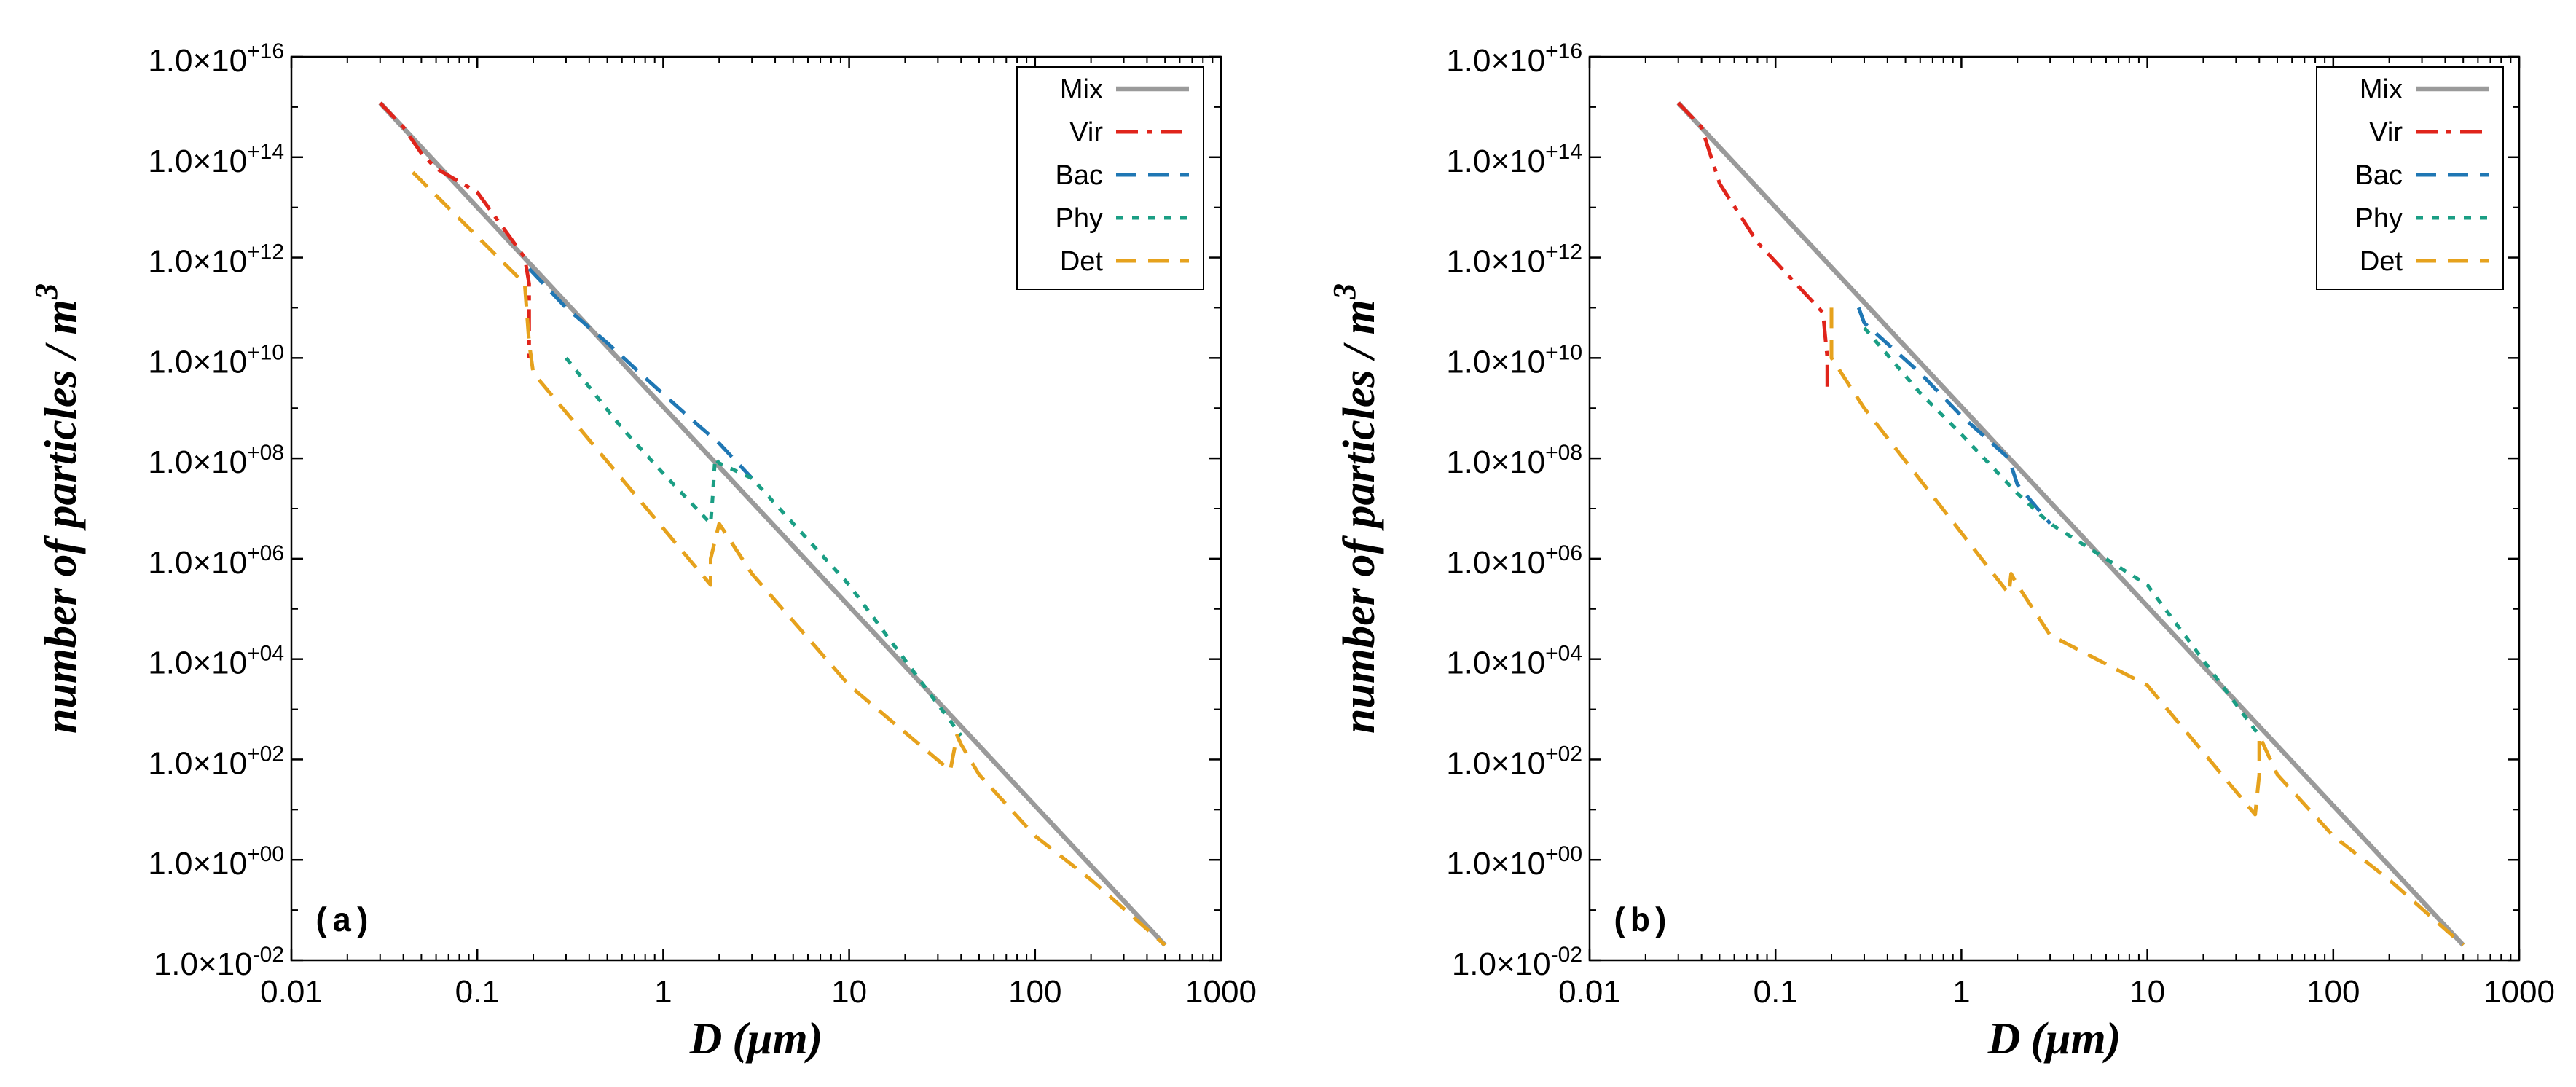 The height and width of the screenshot is (1087, 2576). Describe the element at coordinates (342, 922) in the screenshot. I see `panel-label: (a)` at that location.